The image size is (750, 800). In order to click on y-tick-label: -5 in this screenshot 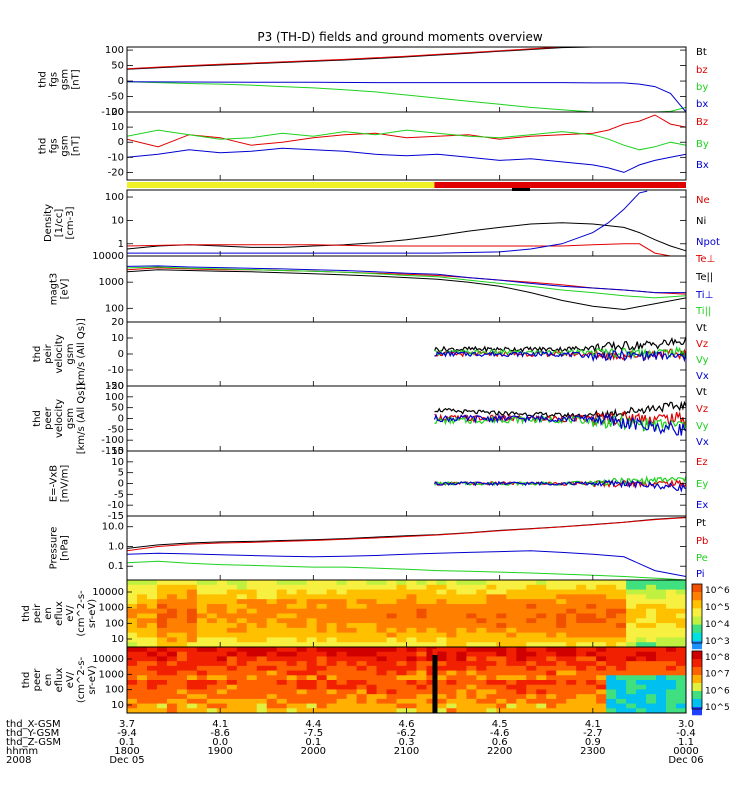, I will do `click(119, 494)`.